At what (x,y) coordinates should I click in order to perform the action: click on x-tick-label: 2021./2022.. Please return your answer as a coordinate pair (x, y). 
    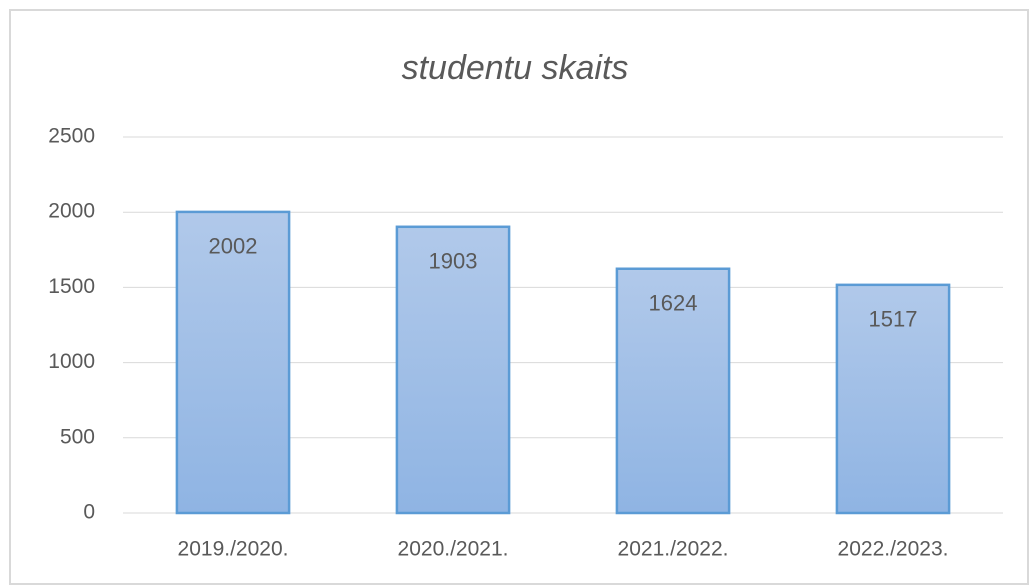
    Looking at the image, I should click on (673, 549).